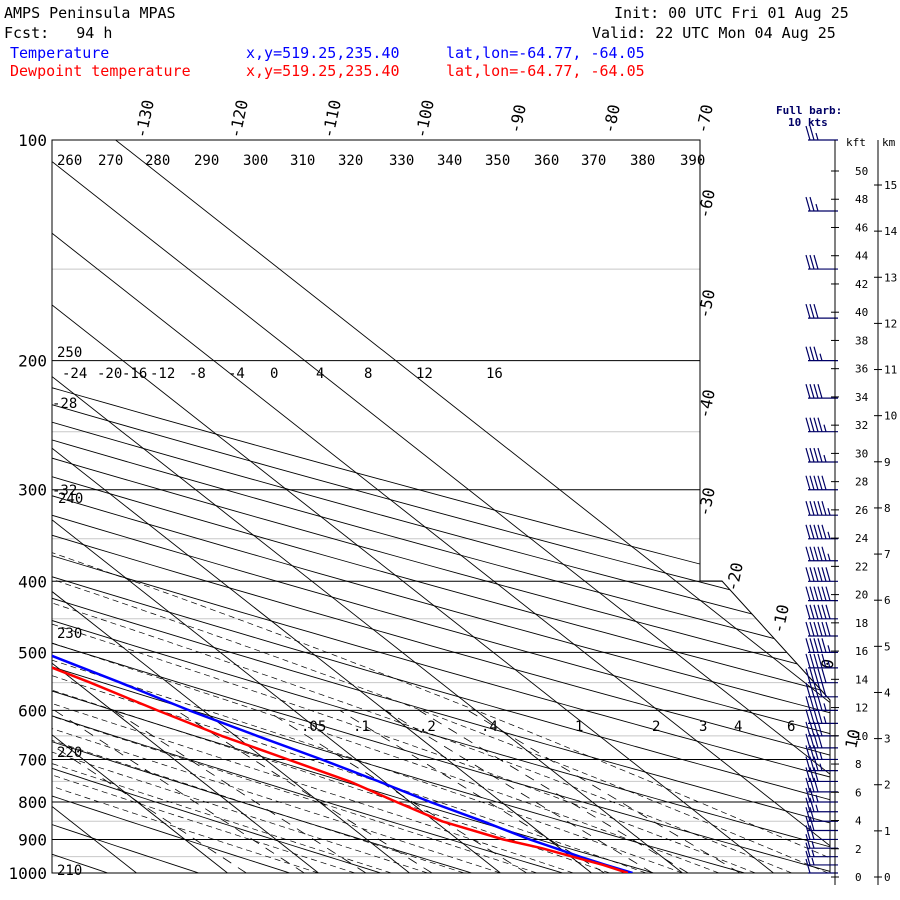  Describe the element at coordinates (887, 877) in the screenshot. I see `km-tick-label: 0` at that location.